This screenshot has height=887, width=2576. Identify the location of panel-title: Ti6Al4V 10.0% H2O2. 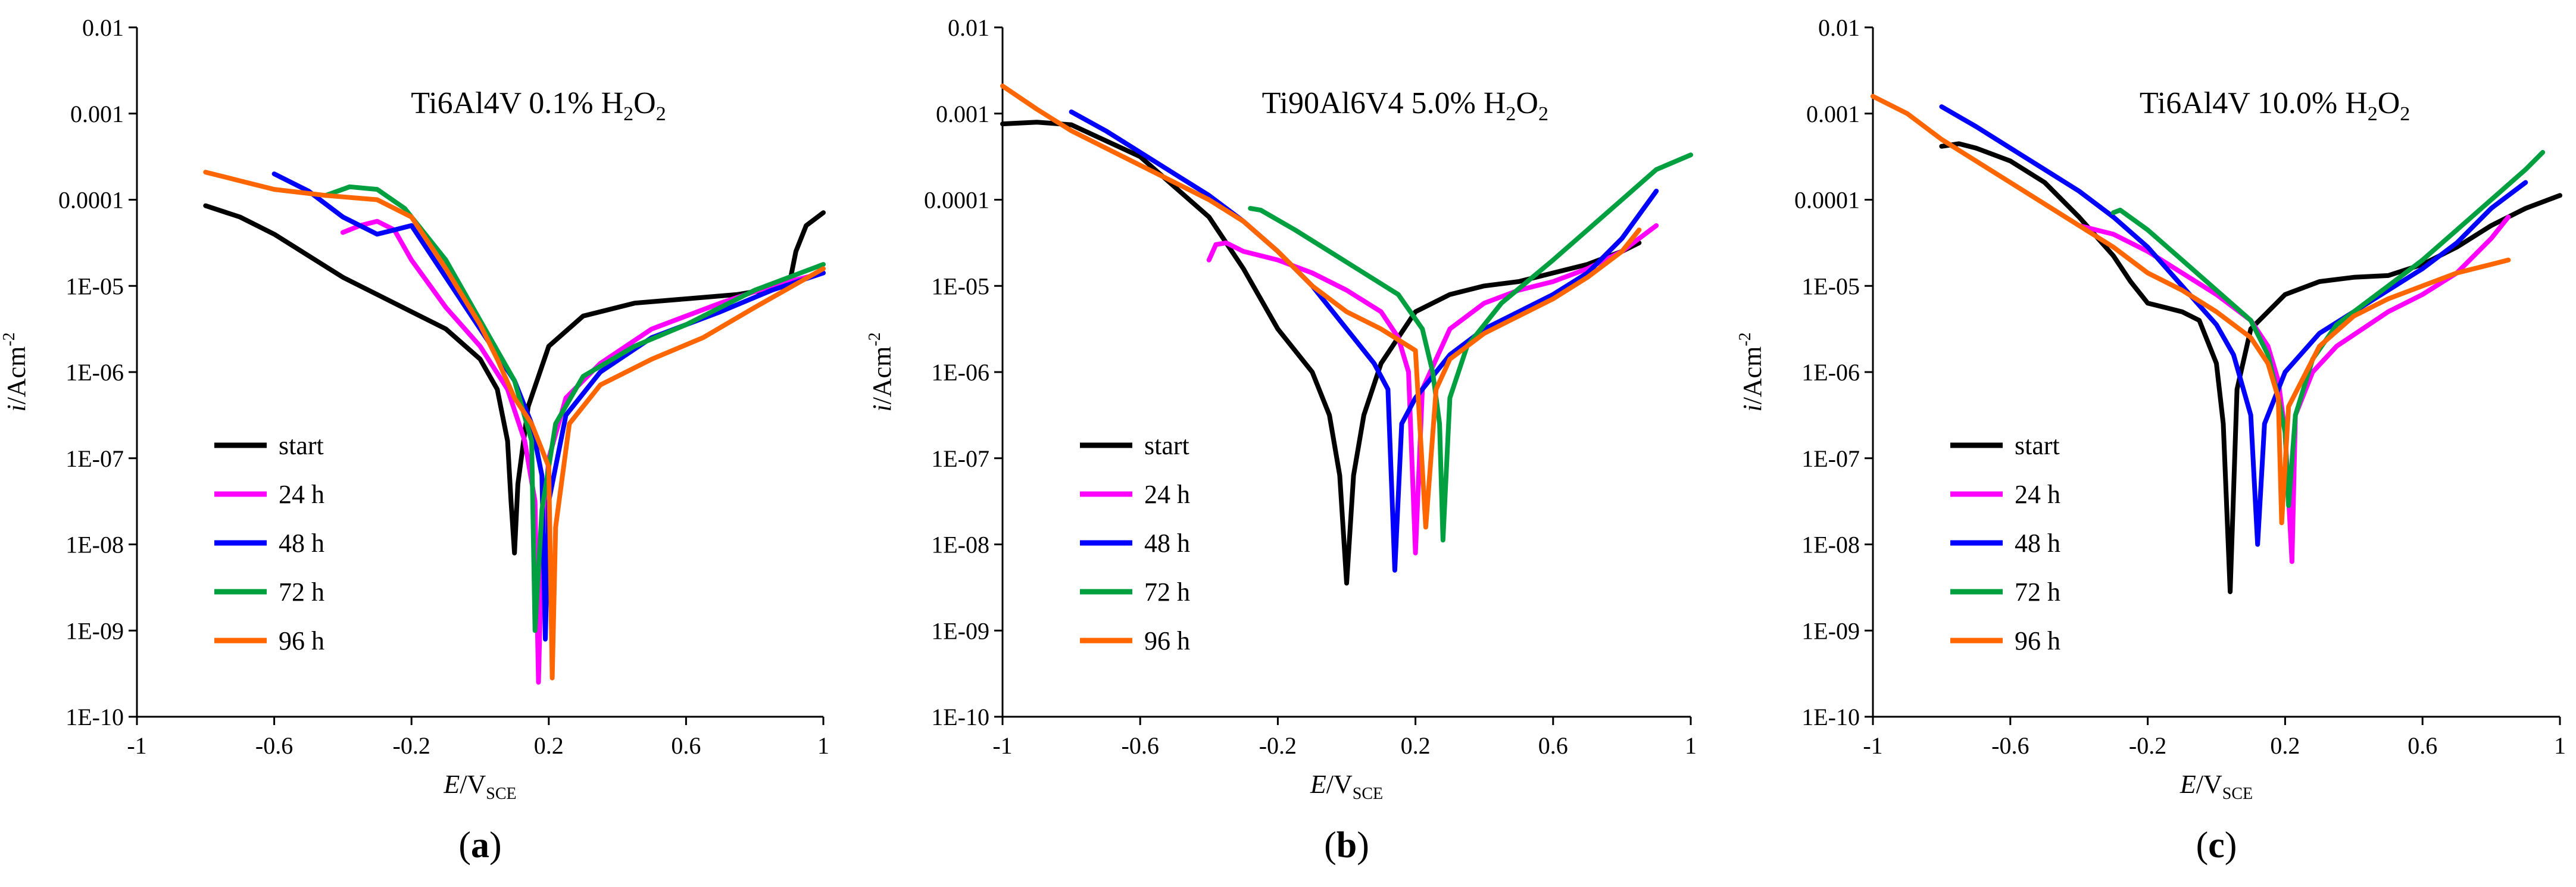
(2275, 105).